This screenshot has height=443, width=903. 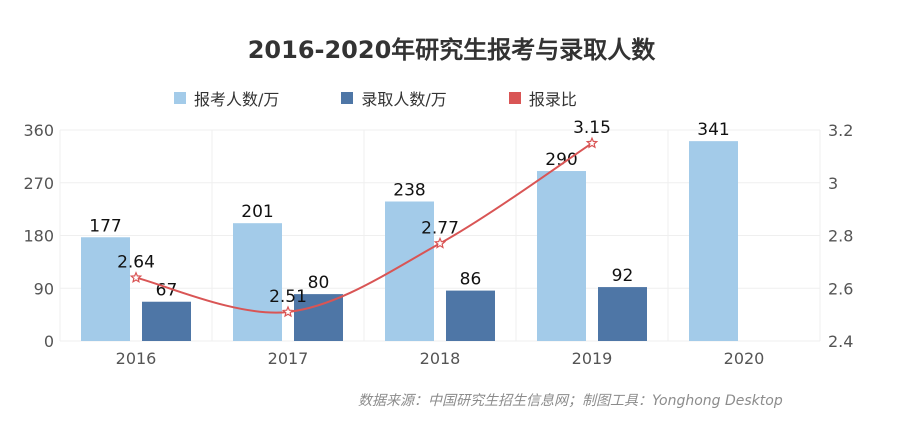 What do you see at coordinates (288, 297) in the screenshot?
I see `data-label-ratio: 2.51` at bounding box center [288, 297].